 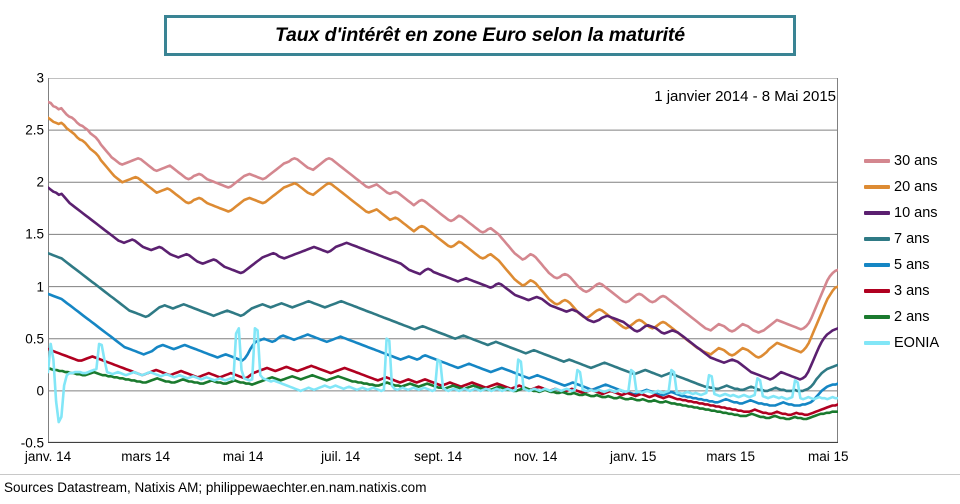 What do you see at coordinates (34, 234) in the screenshot?
I see `y-axis-tick-label: 1.5` at bounding box center [34, 234].